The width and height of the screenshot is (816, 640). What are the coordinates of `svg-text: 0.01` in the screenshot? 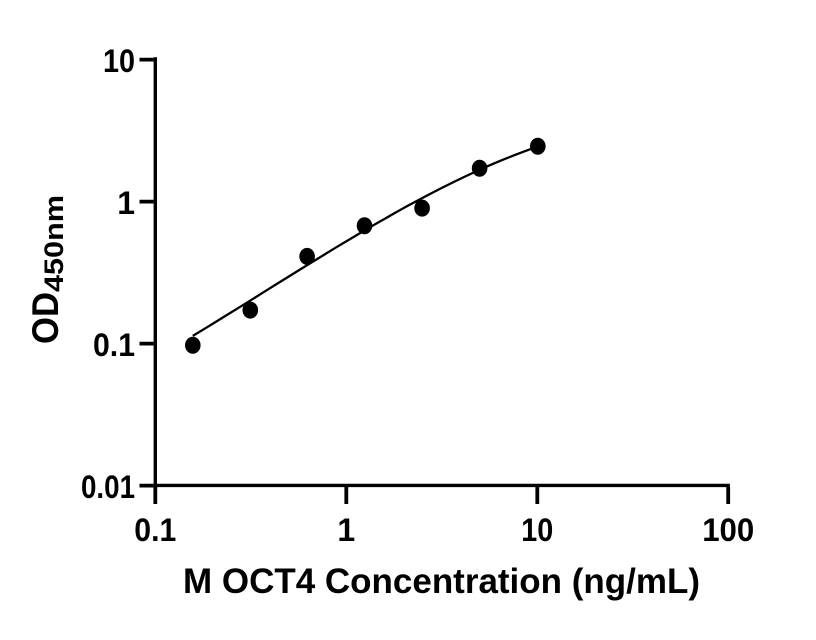 It's located at (108, 487).